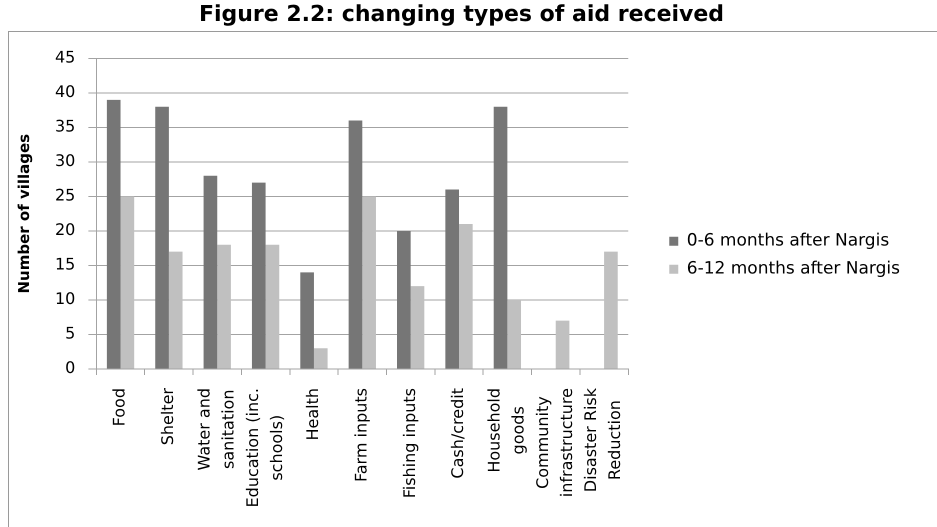 The image size is (937, 527). Describe the element at coordinates (65, 92) in the screenshot. I see `y-tick-label: 40` at that location.